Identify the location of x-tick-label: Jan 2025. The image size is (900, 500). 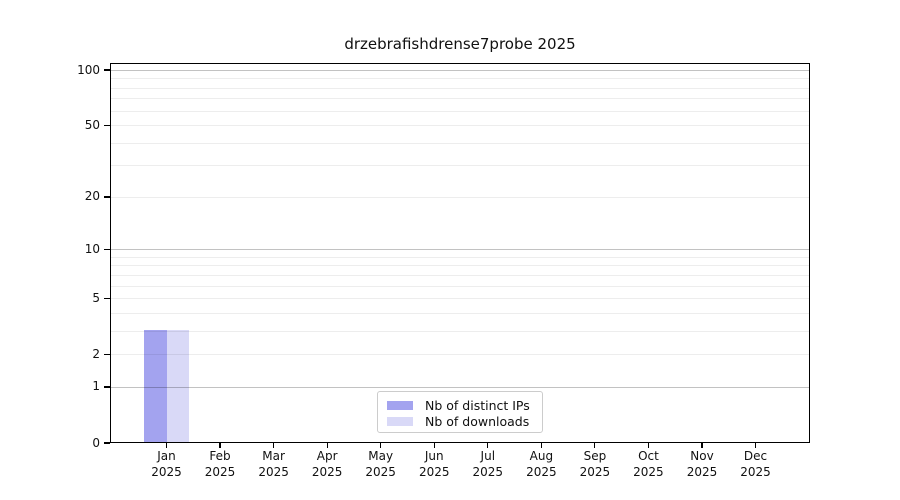
(167, 464).